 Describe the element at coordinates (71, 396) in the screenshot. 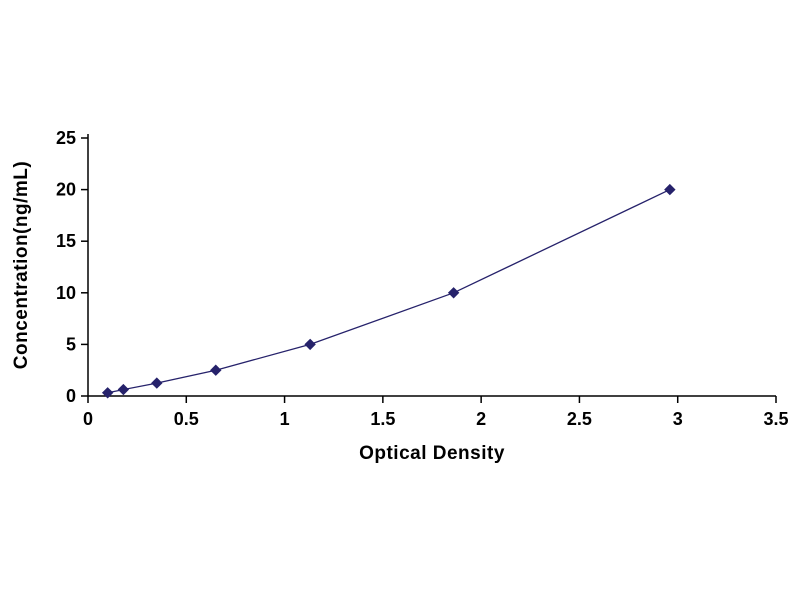

I see `y-tick-label: 0` at that location.